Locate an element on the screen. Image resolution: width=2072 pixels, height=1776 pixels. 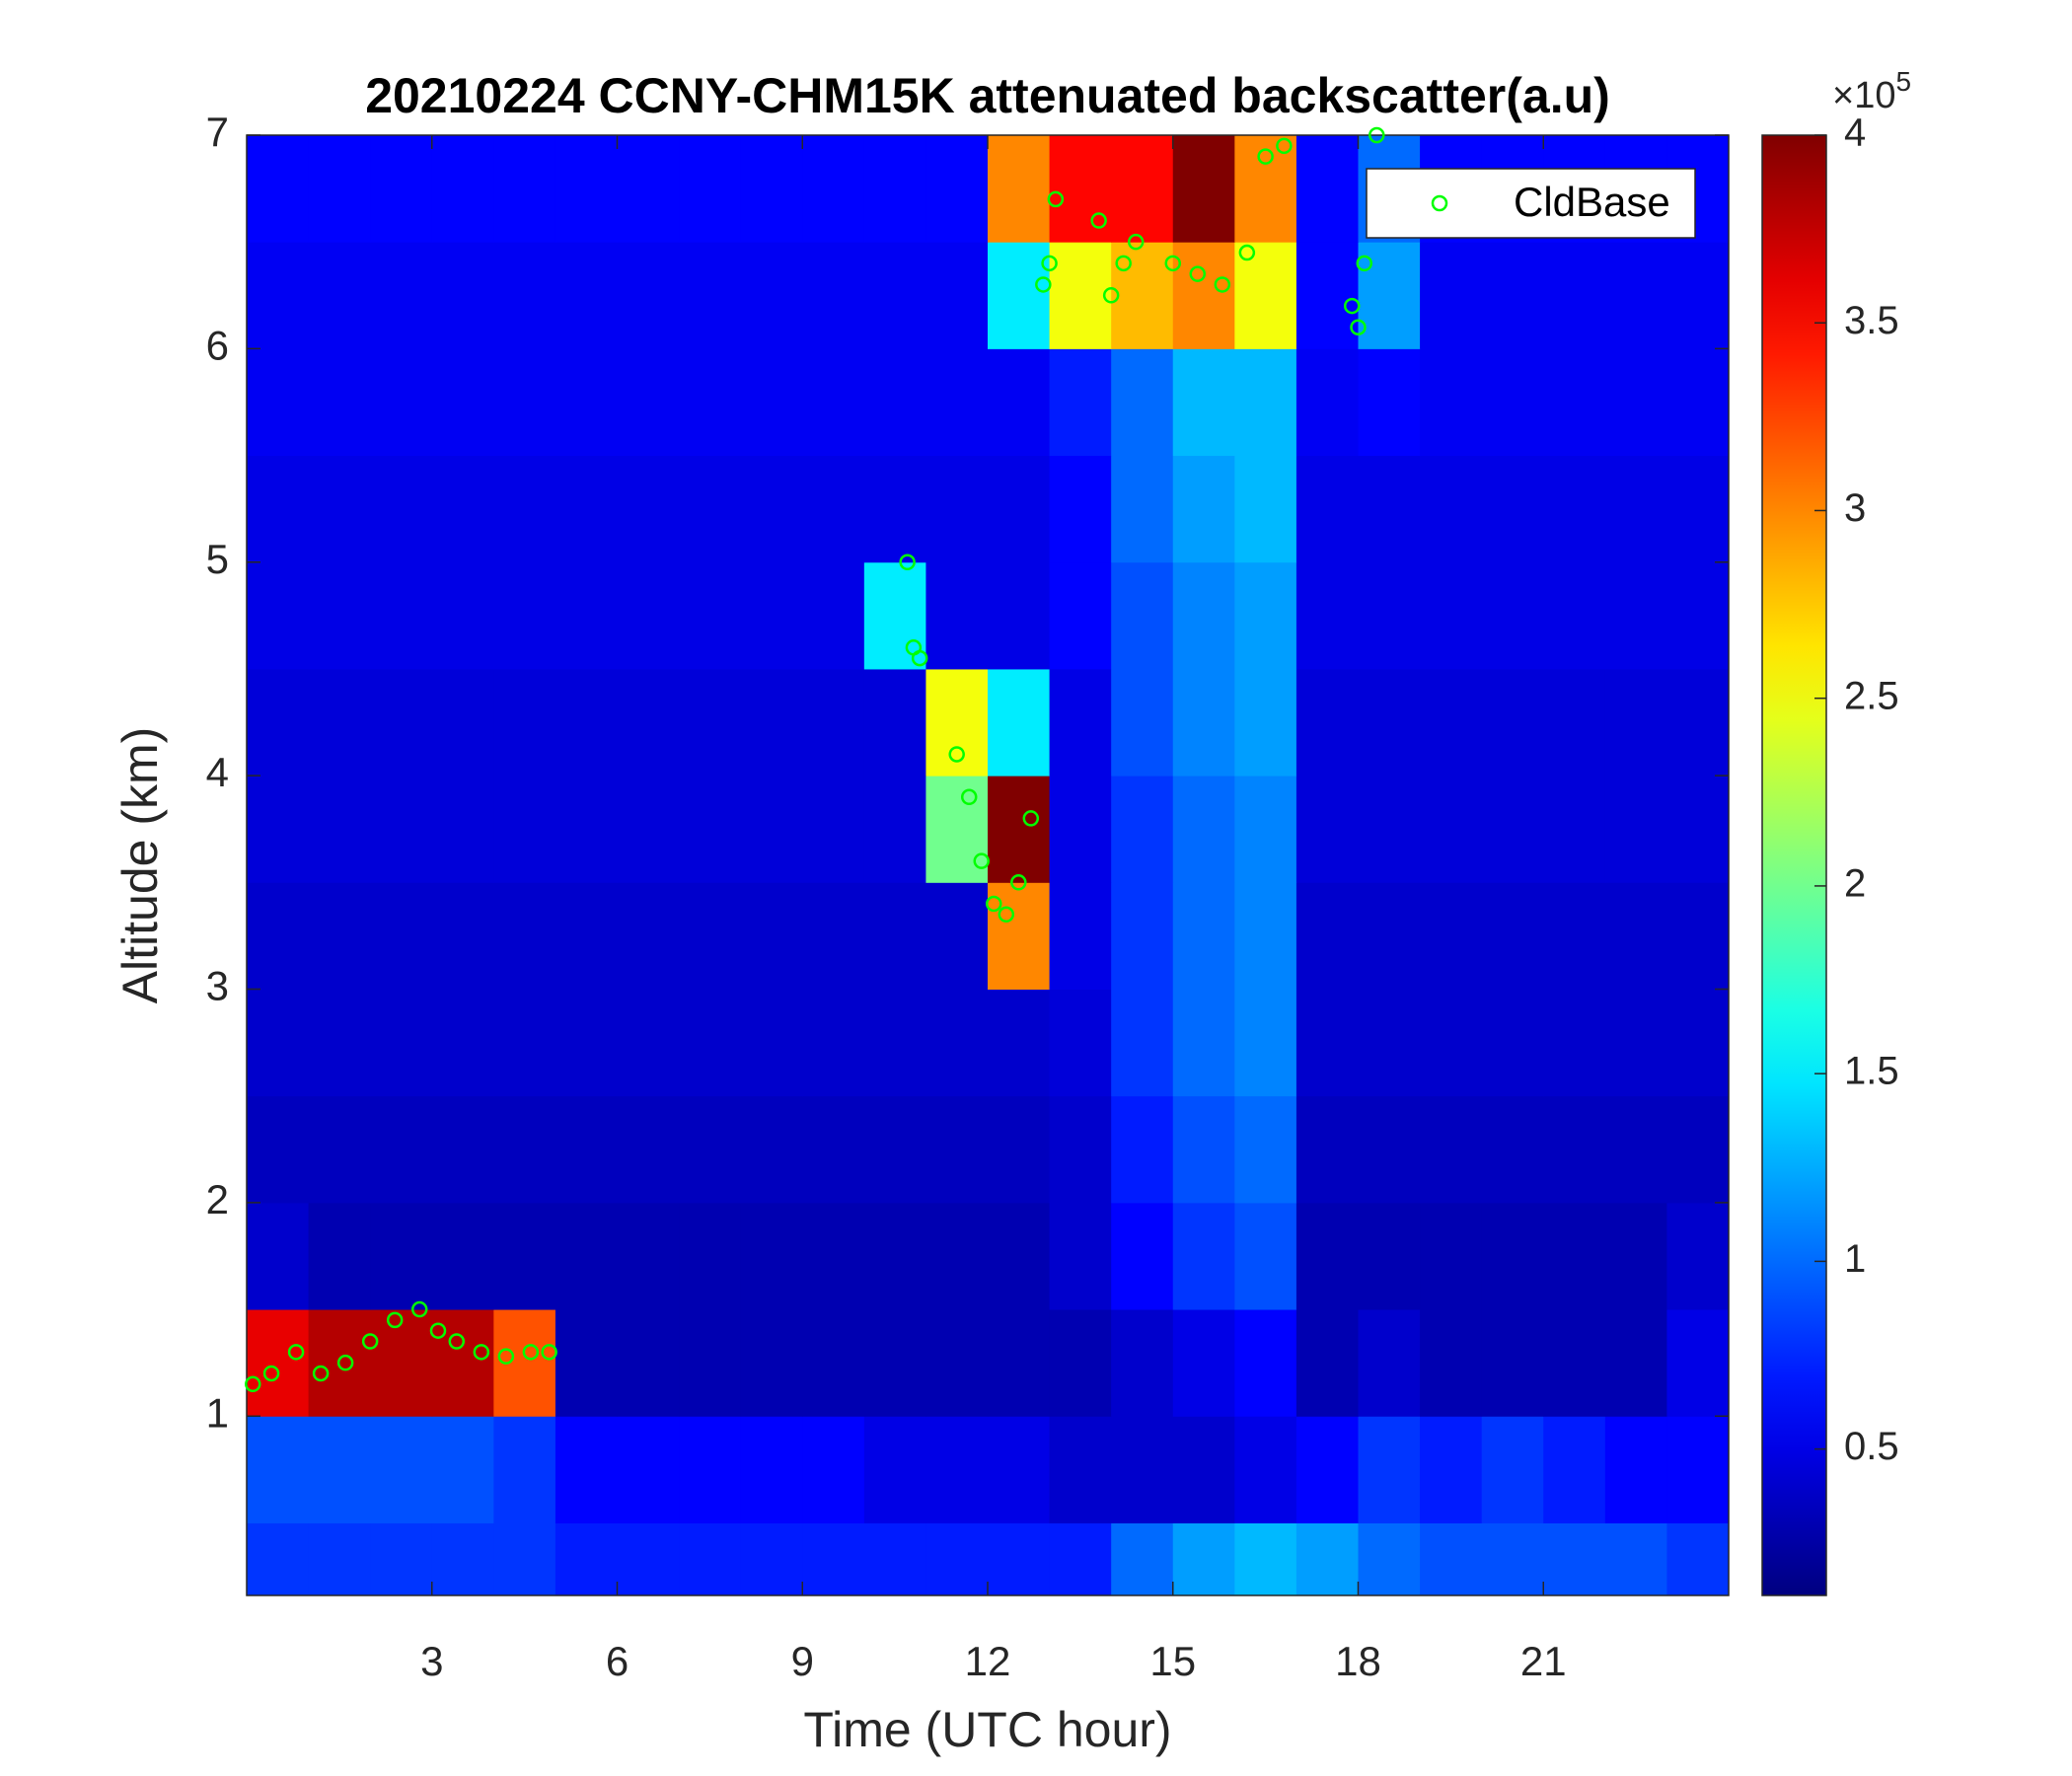
colorbar-base: ×10 is located at coordinates (1864, 96).